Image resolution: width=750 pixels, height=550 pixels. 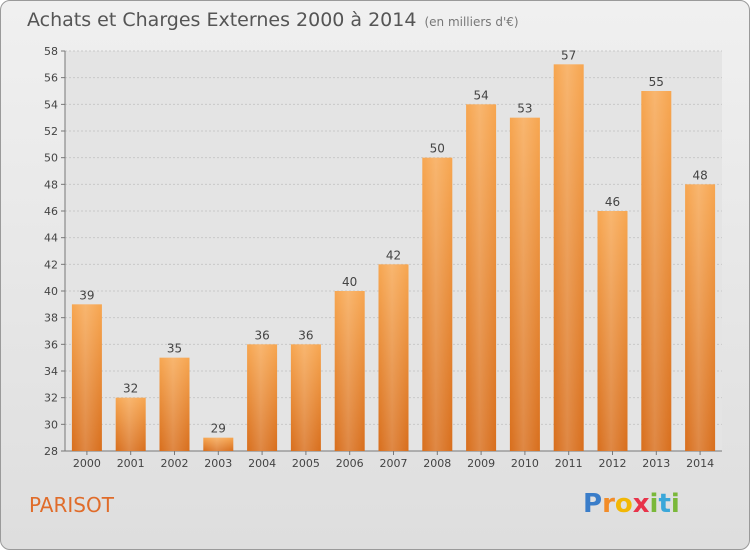 I want to click on x-tick-label: 2005, so click(x=306, y=463).